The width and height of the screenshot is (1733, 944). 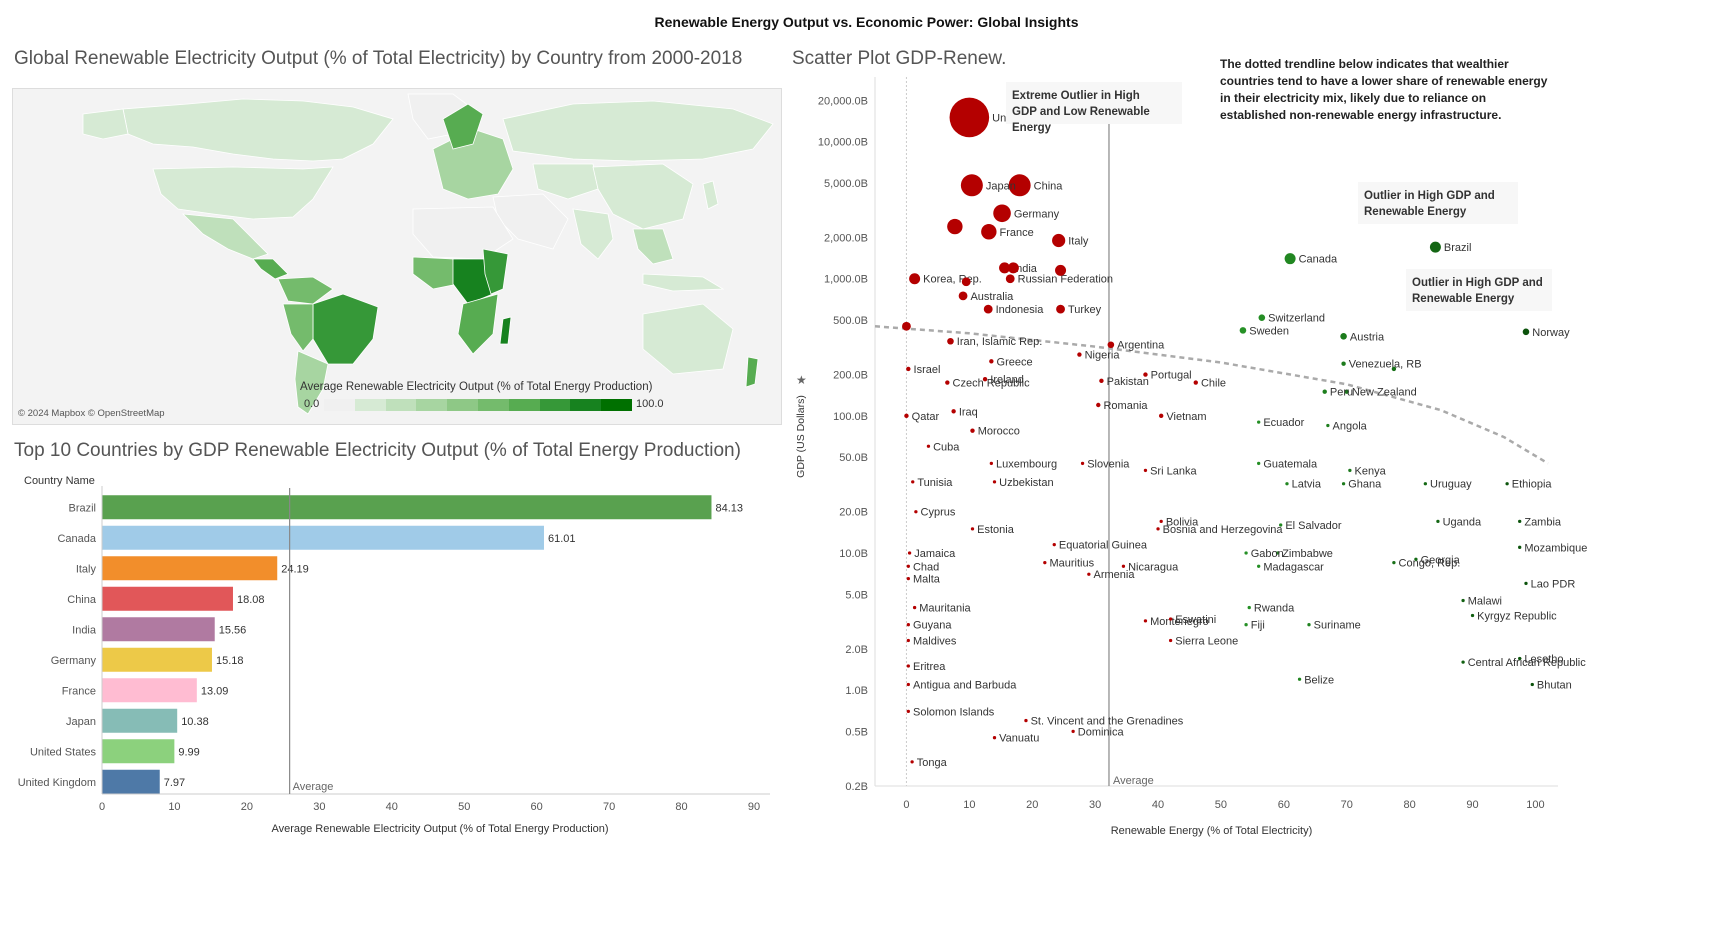 I want to click on bar-row-header: Country Name, so click(x=59, y=481).